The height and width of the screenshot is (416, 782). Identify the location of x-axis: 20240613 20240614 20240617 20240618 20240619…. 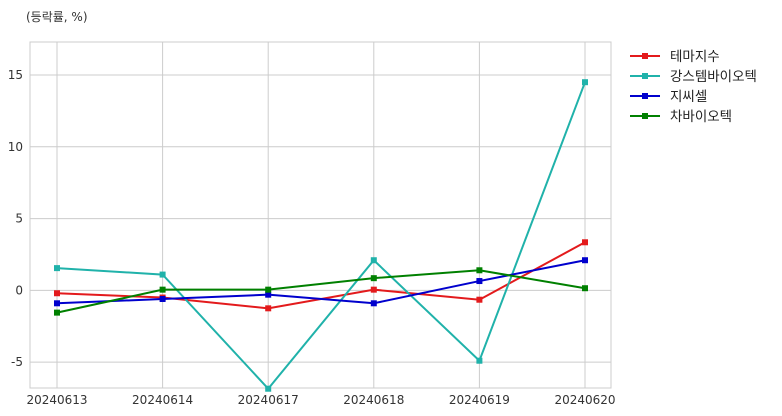
(320, 400).